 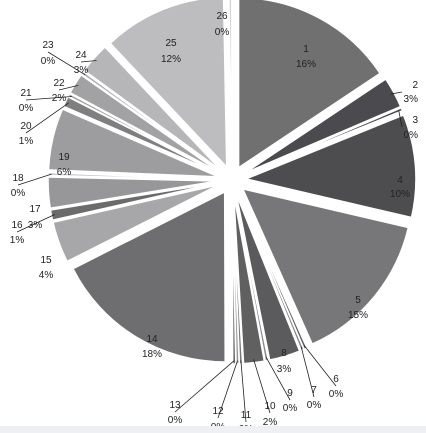 I want to click on slice-percent-19: 6%, so click(x=64, y=172).